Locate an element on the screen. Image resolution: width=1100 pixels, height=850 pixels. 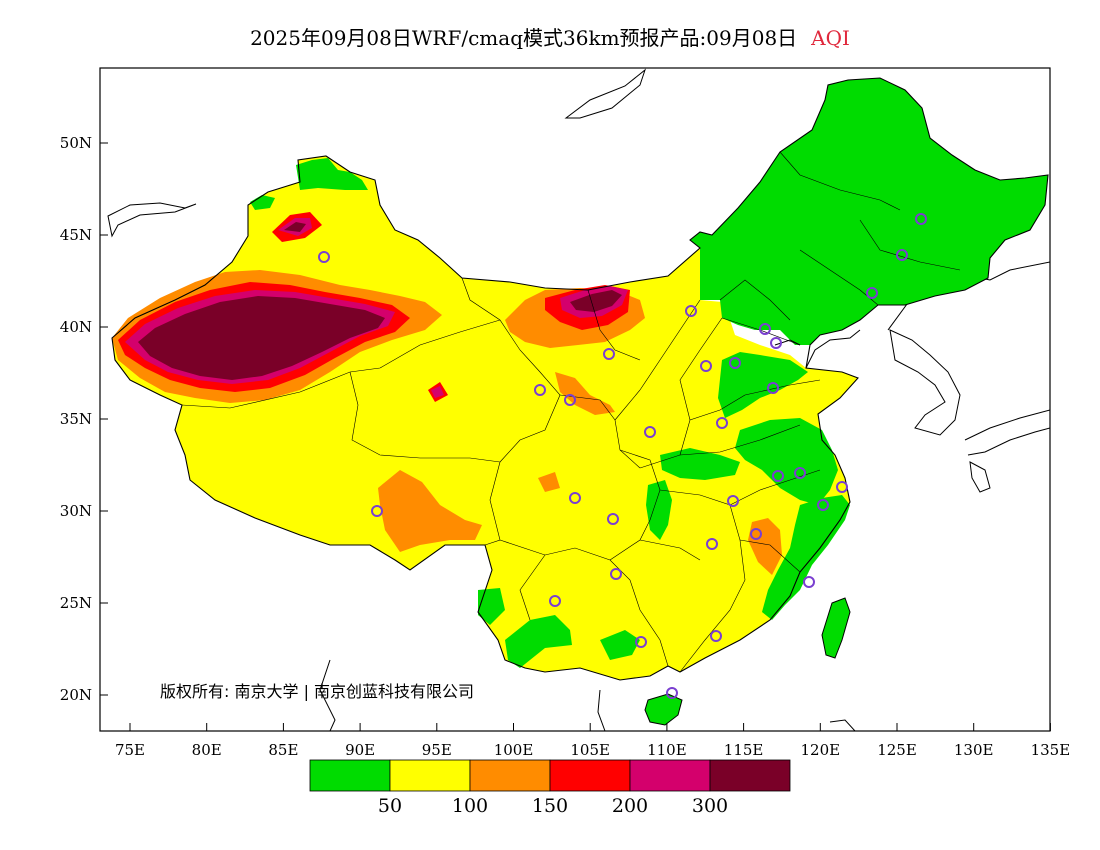
lon-tick-label: 115E is located at coordinates (744, 750).